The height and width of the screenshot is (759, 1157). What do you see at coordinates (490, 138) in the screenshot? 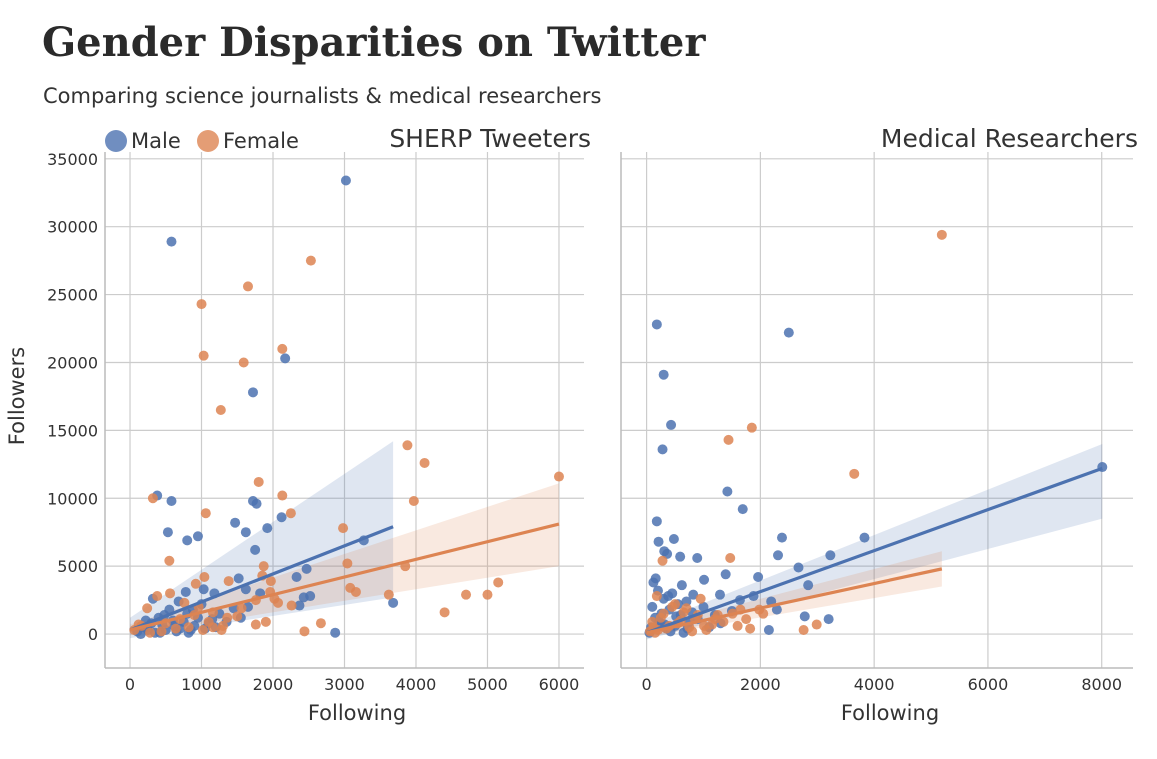
I see `panel-title: SHERP Tweeters` at bounding box center [490, 138].